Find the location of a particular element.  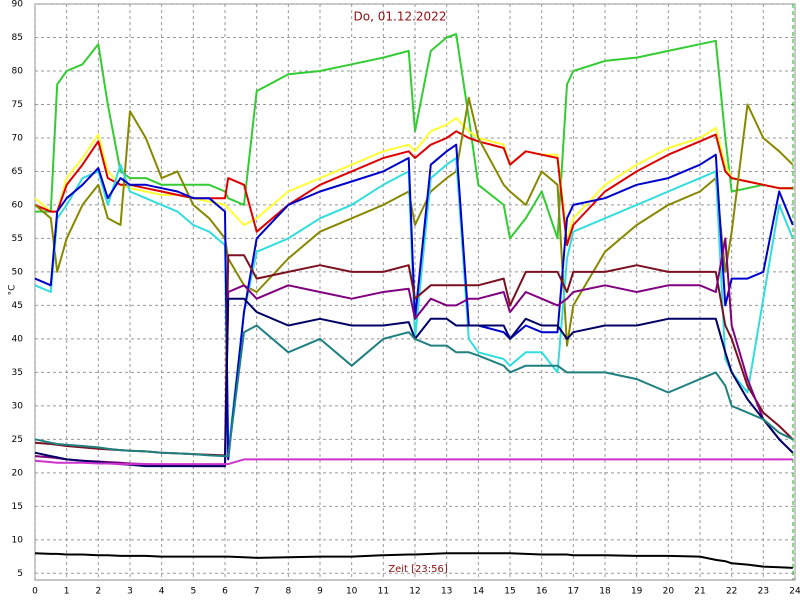

x-axis-label: Zeit [23:56] is located at coordinates (418, 569).